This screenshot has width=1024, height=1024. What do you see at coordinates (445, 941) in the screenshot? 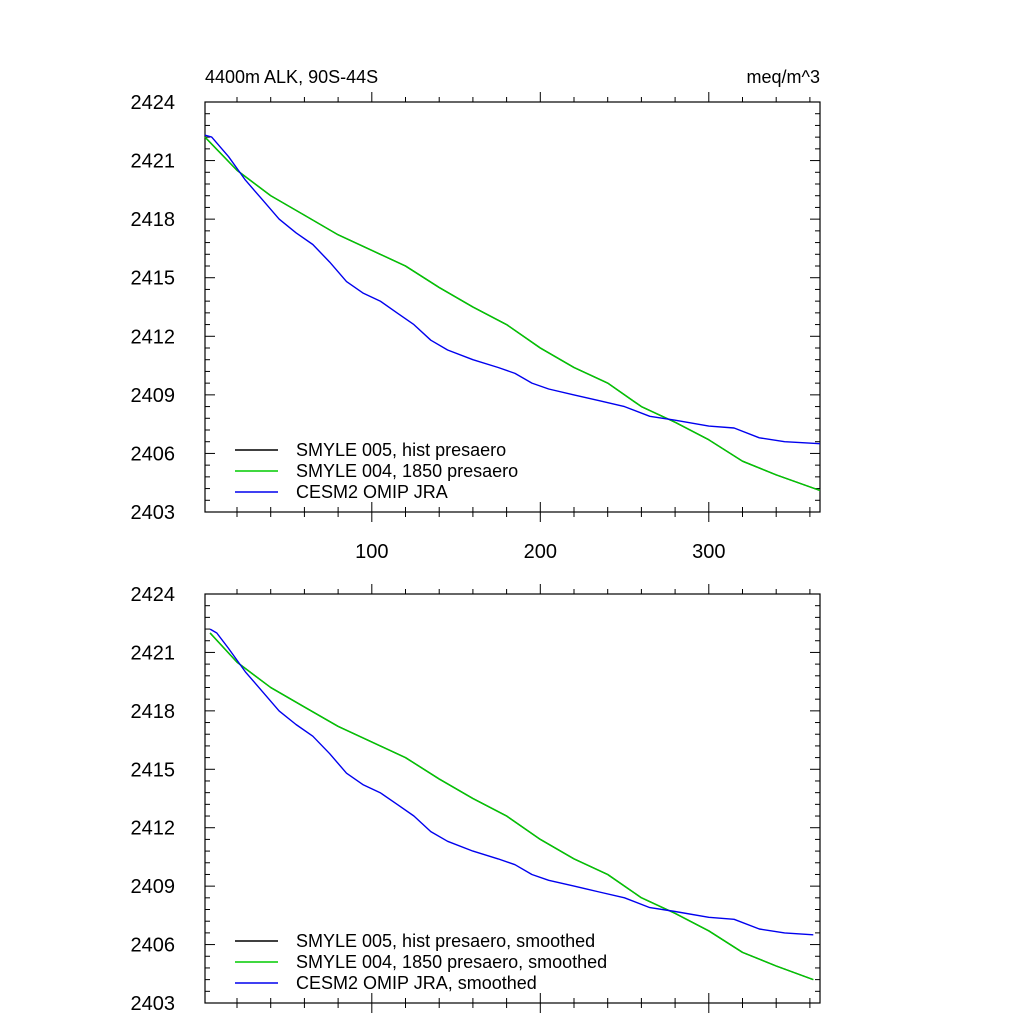
I see `legend-label: SMYLE 005, hist presaero, smoothed` at bounding box center [445, 941].